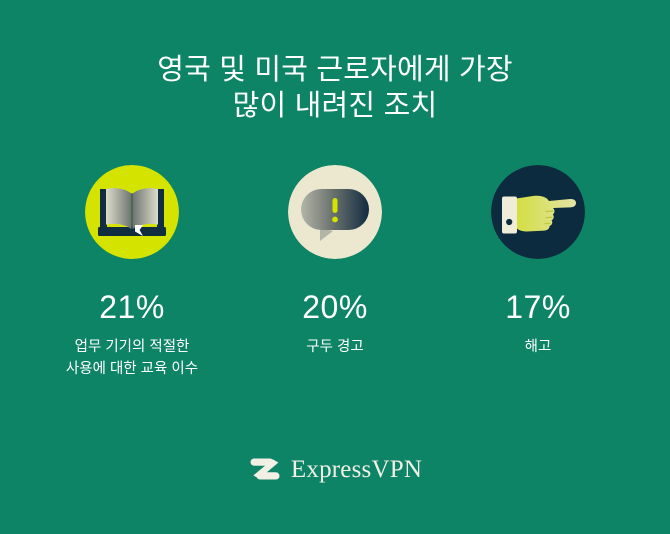 Image resolution: width=670 pixels, height=534 pixels. I want to click on stat-item-verbal-warning: 20% 구두 경고, so click(335, 261).